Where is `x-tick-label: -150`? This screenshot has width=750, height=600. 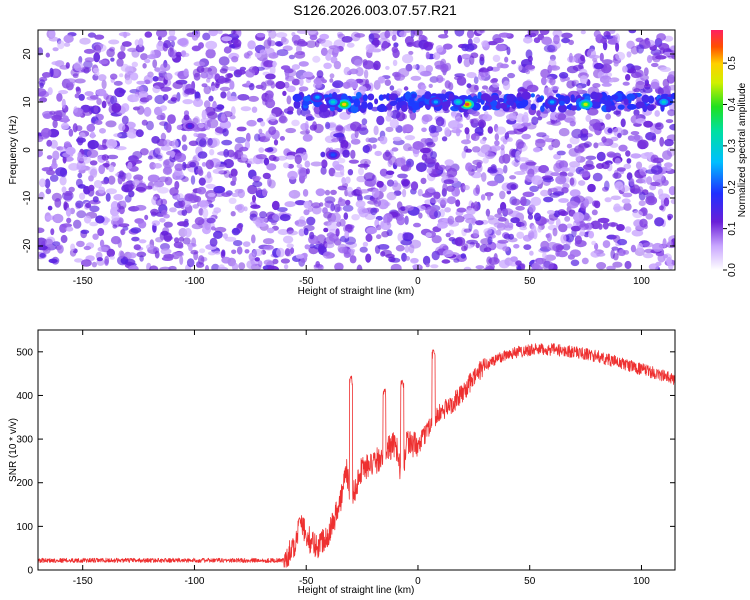
x-tick-label: -150 is located at coordinates (83, 581).